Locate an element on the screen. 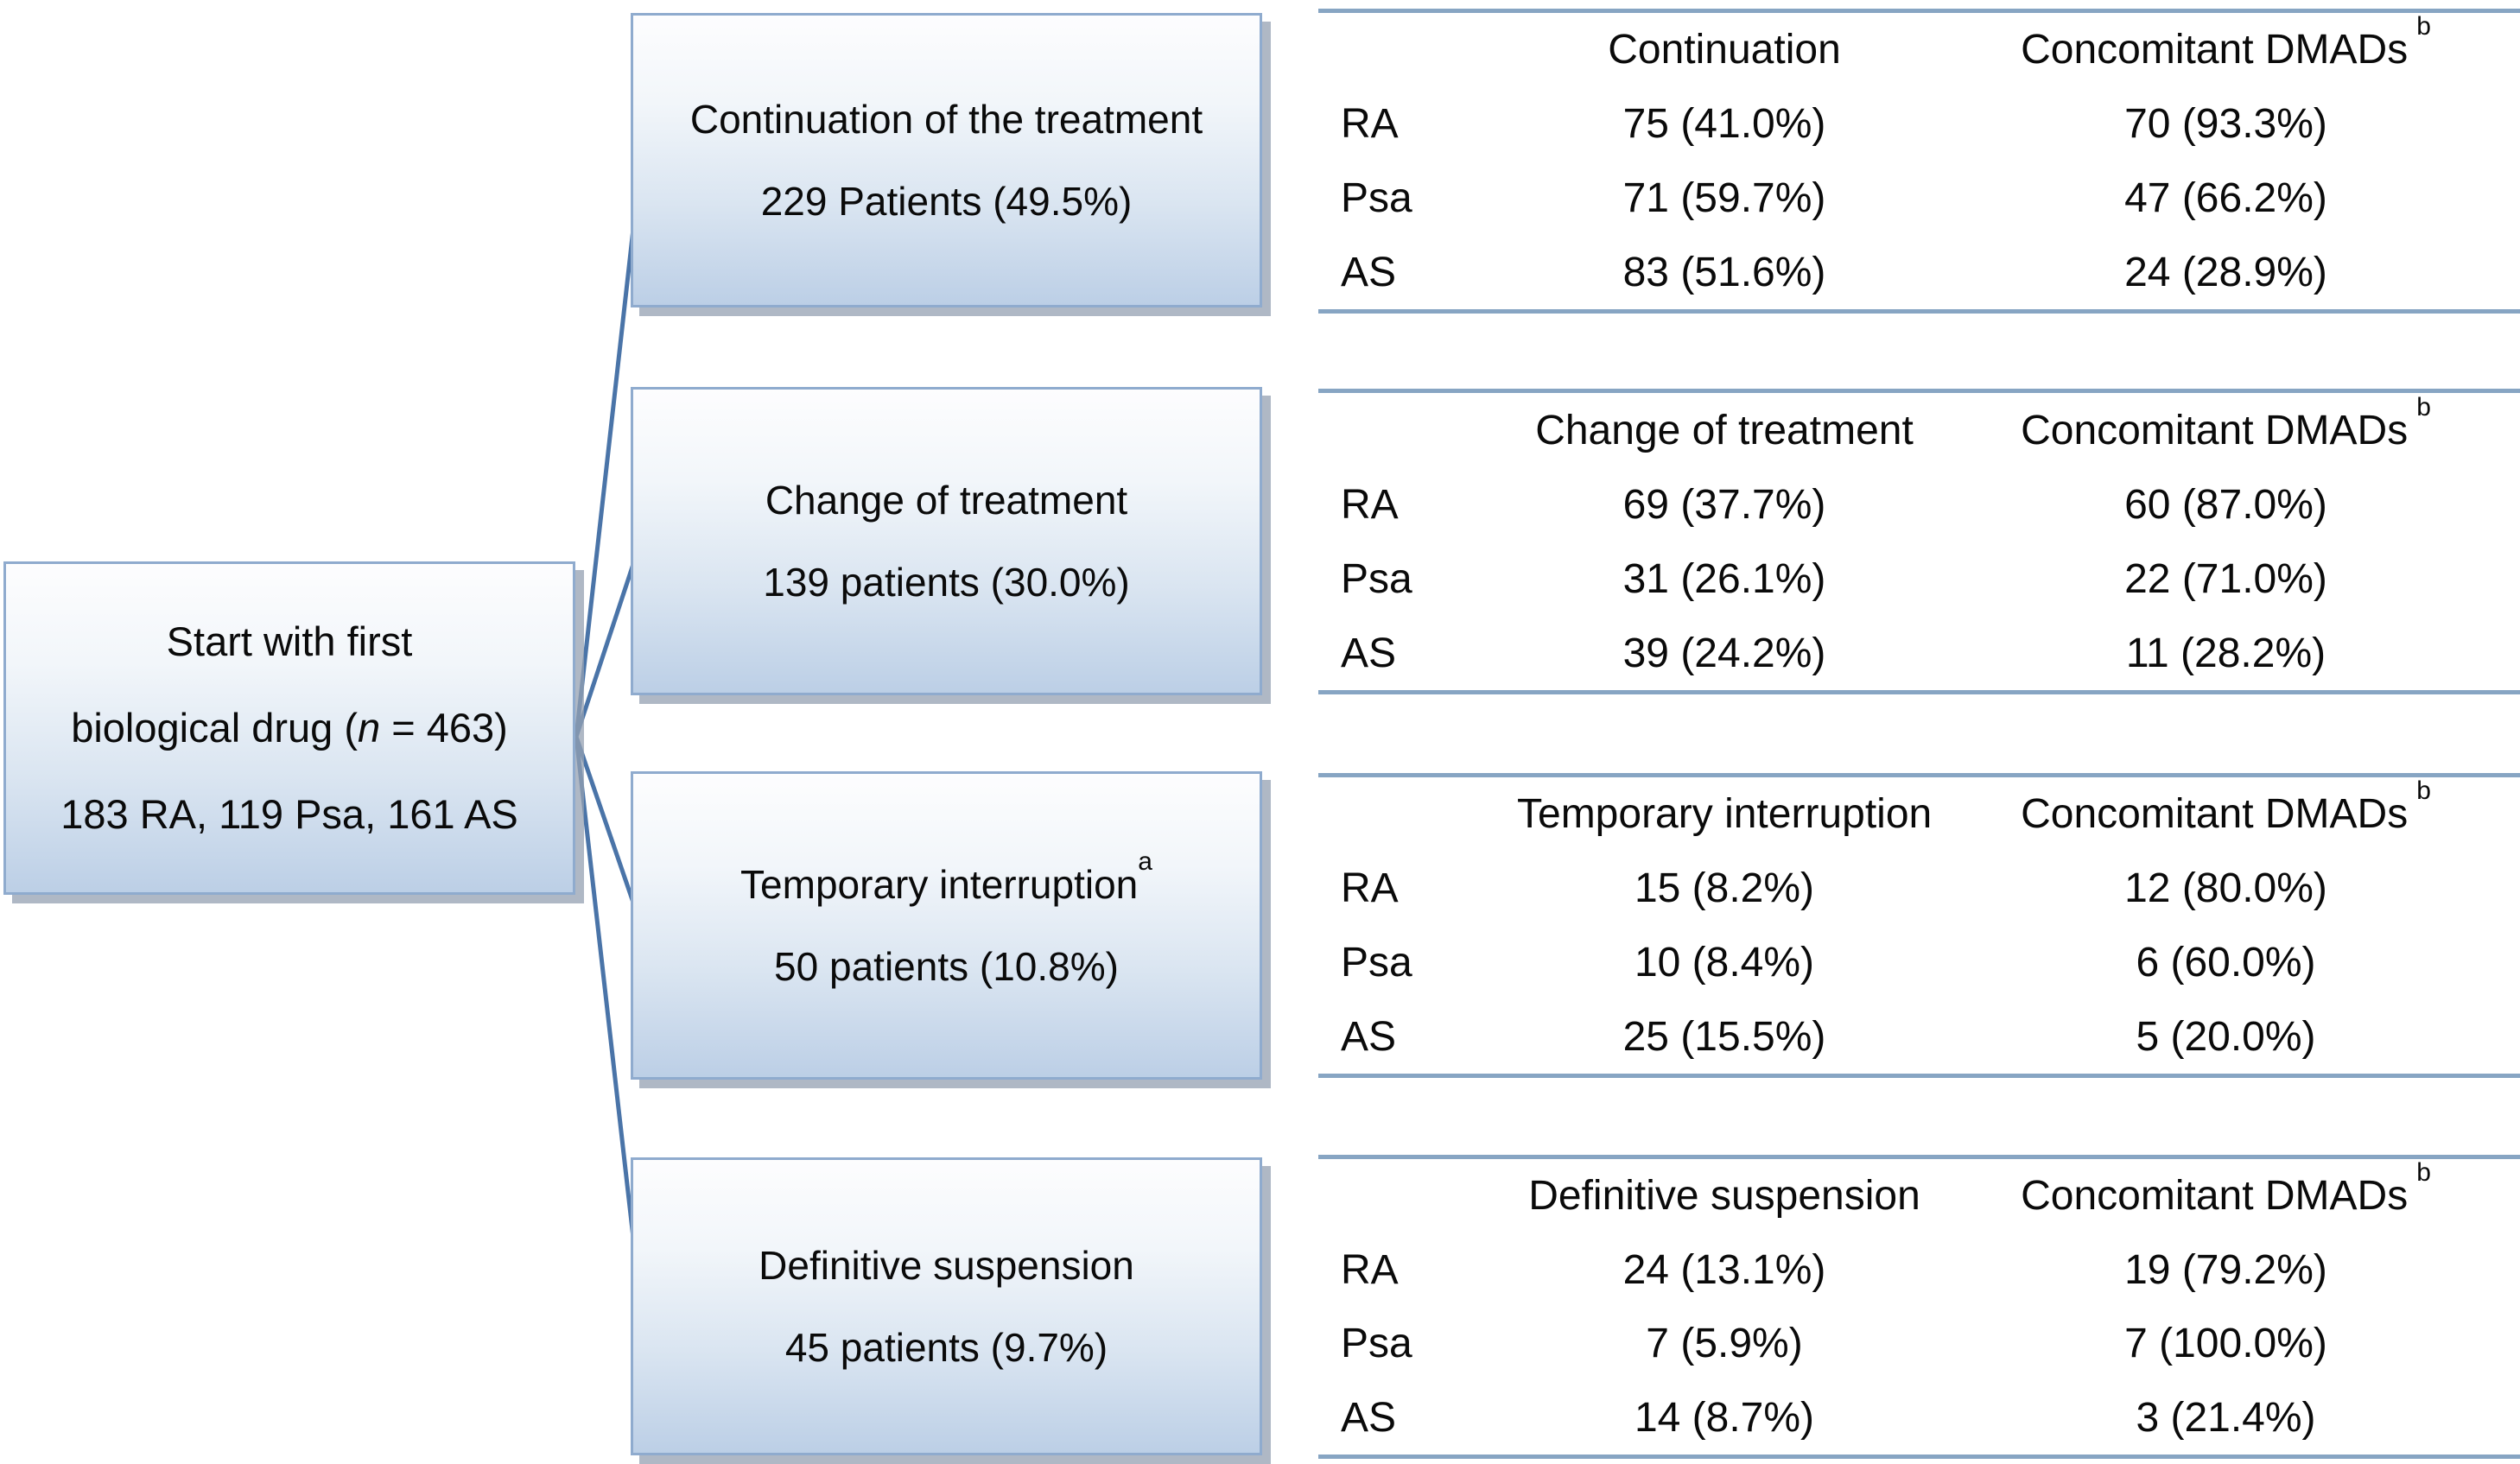 This screenshot has width=2520, height=1464. table-row: RA 69 (37.7%) 60 (87.0%) is located at coordinates (1919, 505).